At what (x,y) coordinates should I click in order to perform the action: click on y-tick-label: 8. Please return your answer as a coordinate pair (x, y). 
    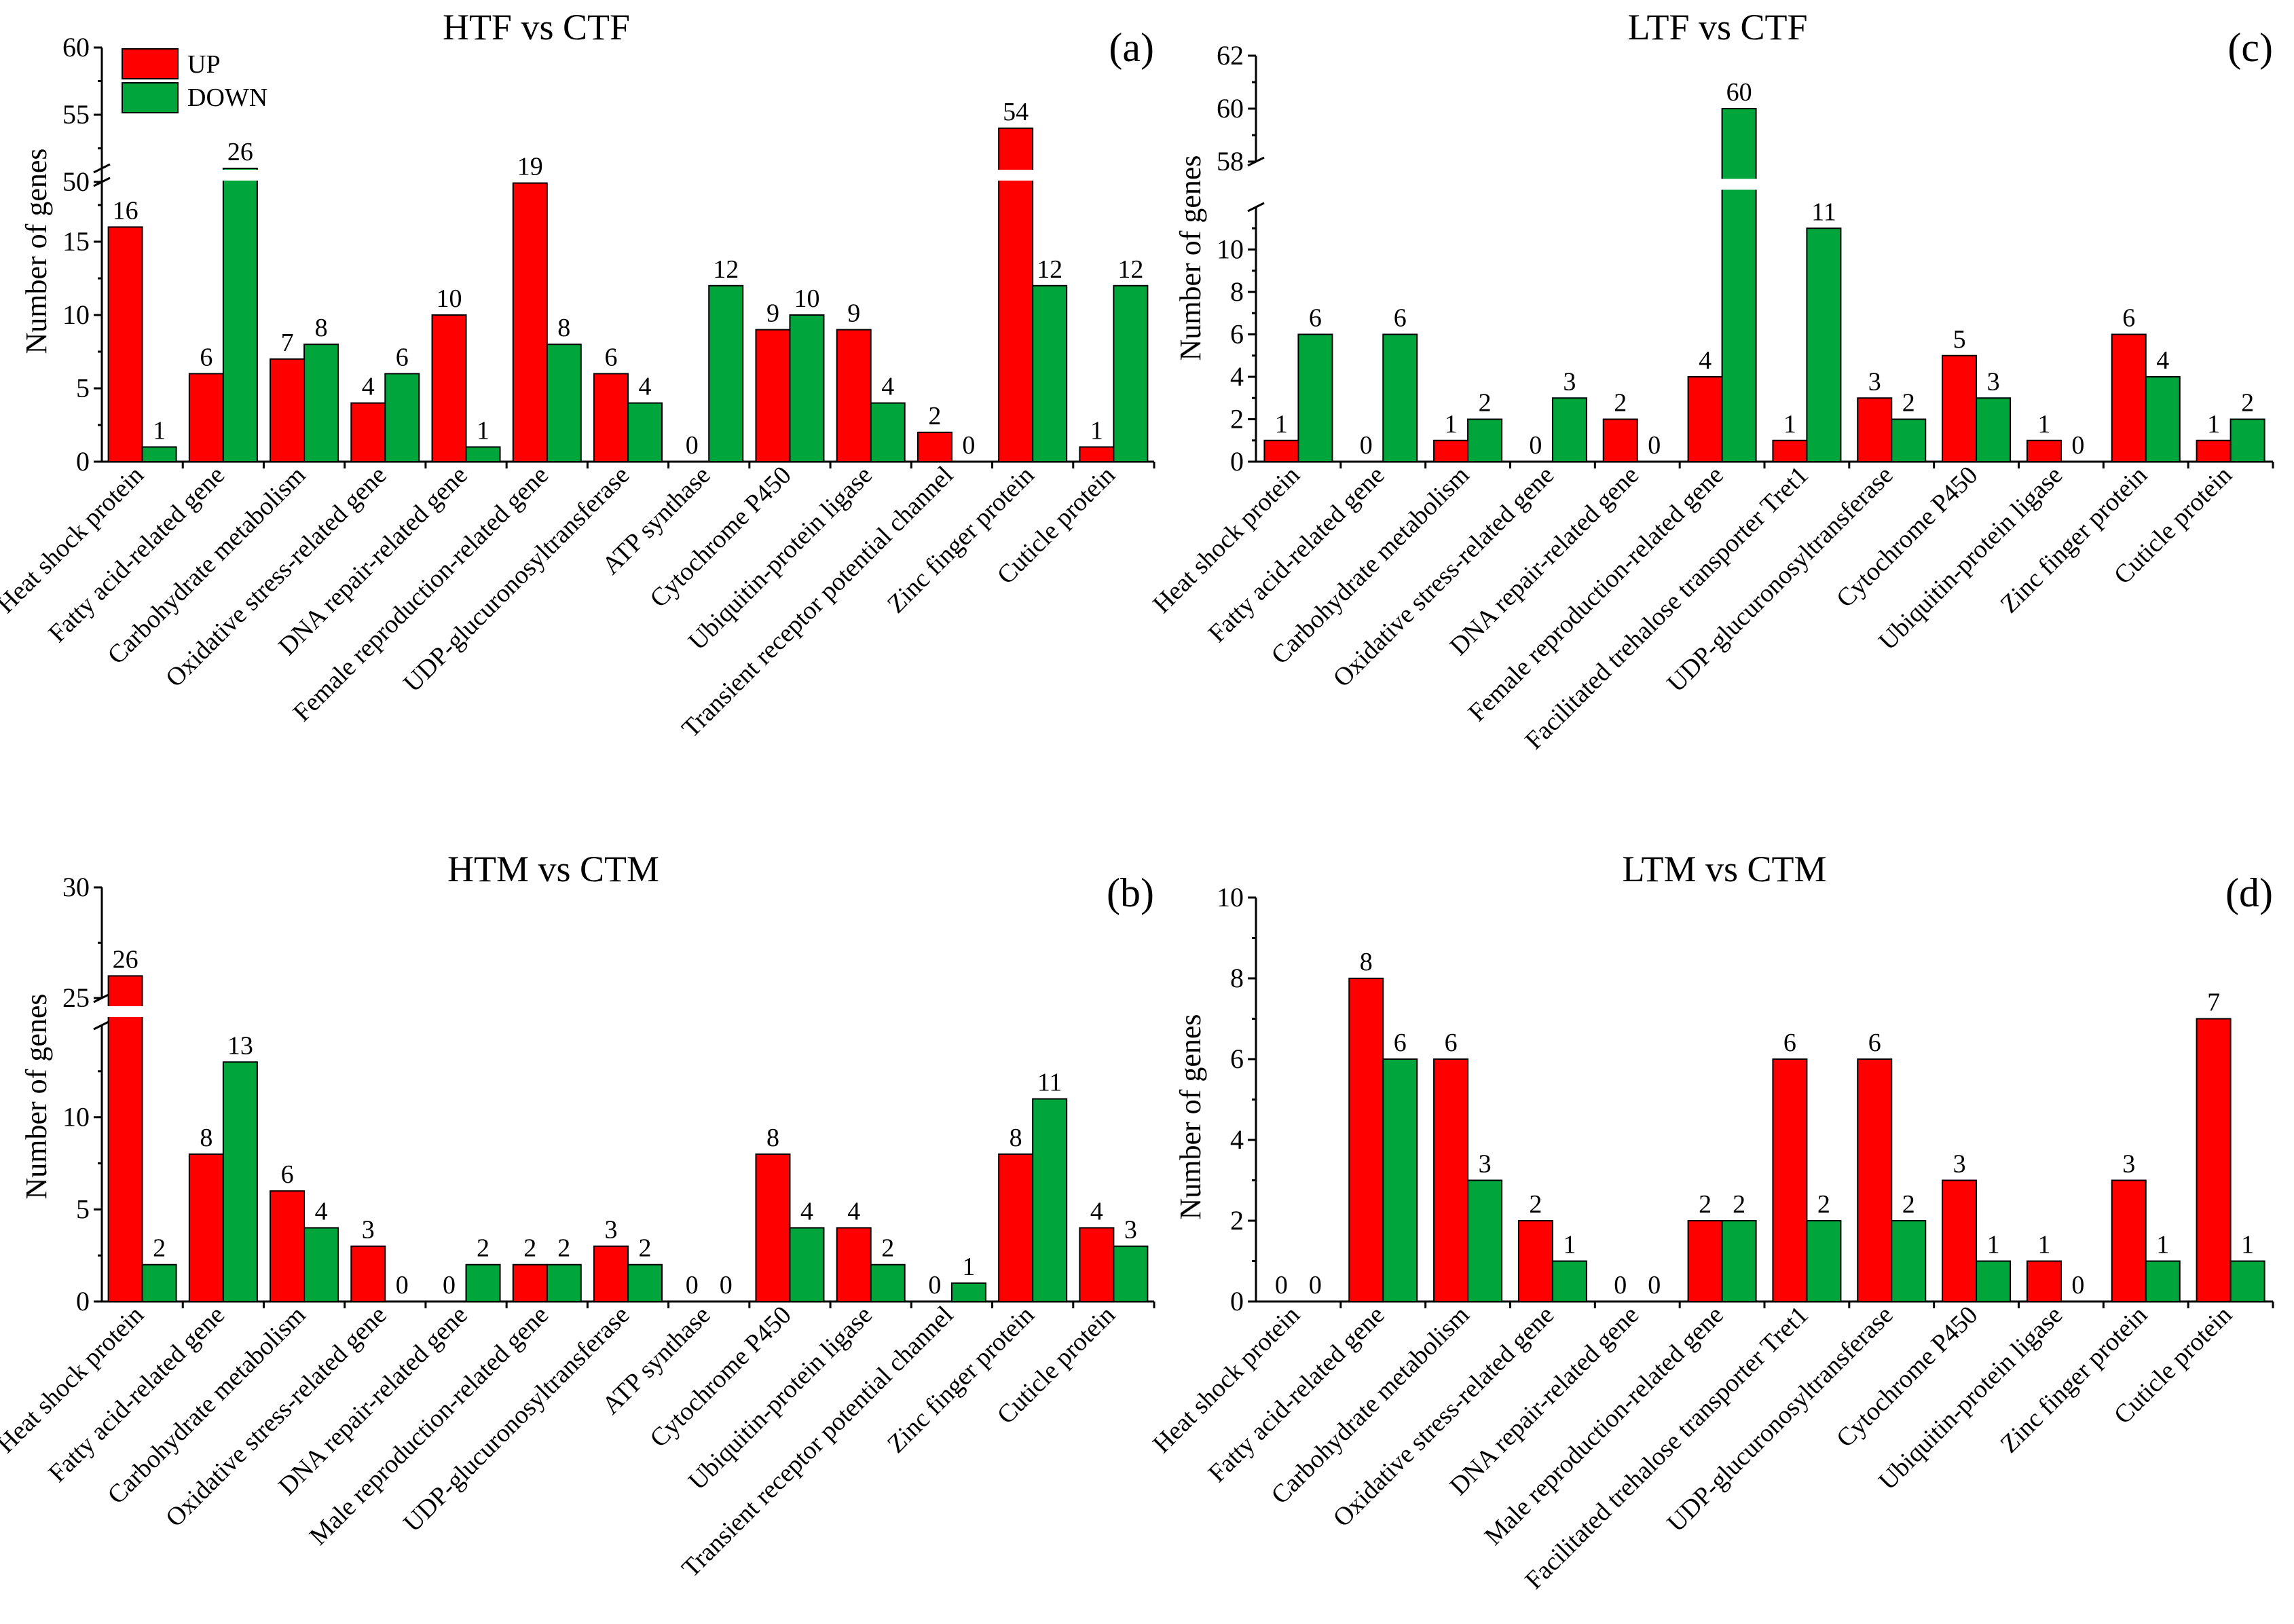
    Looking at the image, I should click on (1237, 978).